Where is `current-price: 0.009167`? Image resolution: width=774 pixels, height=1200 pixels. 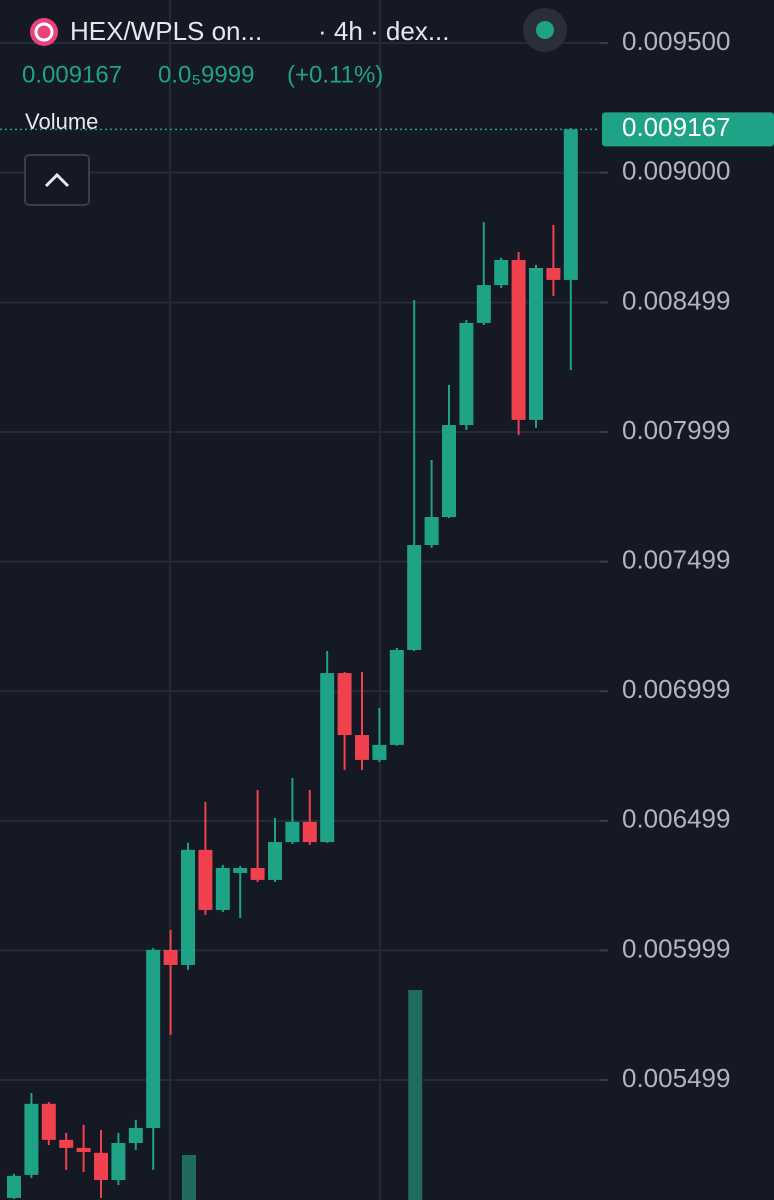 current-price: 0.009167 is located at coordinates (72, 74).